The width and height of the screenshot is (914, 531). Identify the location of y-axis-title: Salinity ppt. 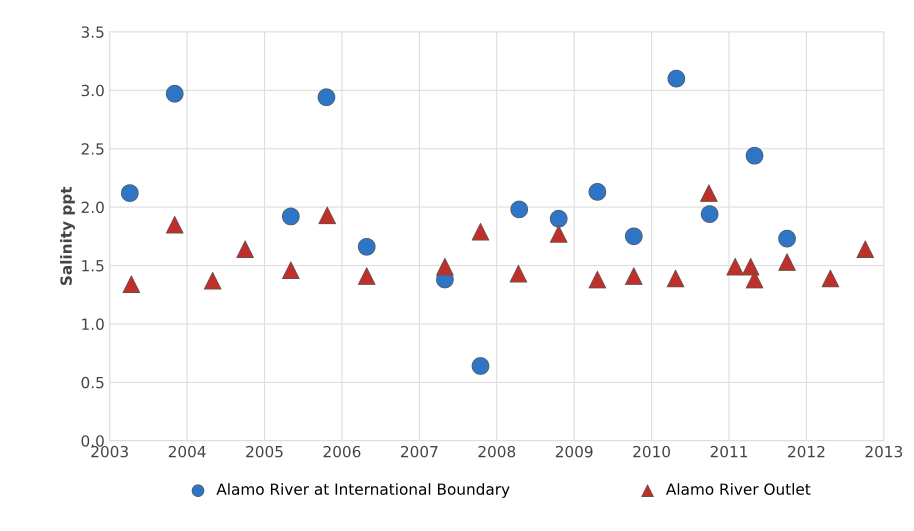
(67, 236).